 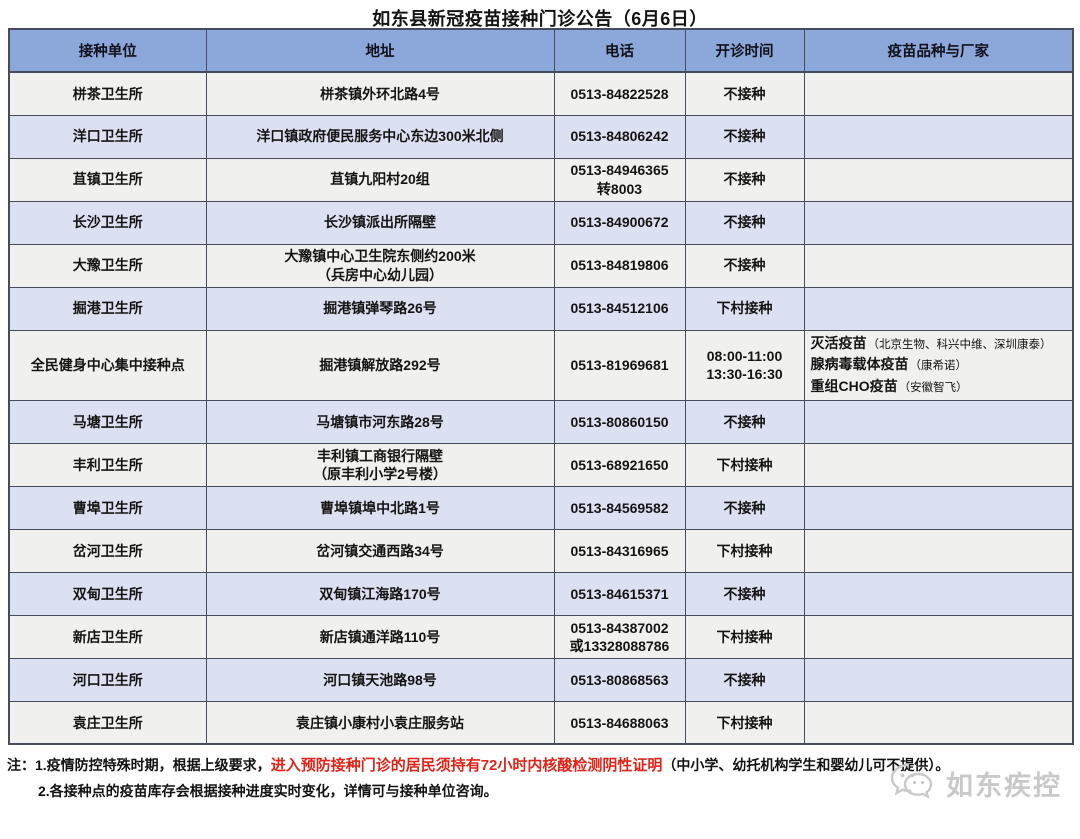 I want to click on table-row: 岔河卫生所 岔河镇交通西路34号 0513-84316965 下村接种, so click(x=541, y=550).